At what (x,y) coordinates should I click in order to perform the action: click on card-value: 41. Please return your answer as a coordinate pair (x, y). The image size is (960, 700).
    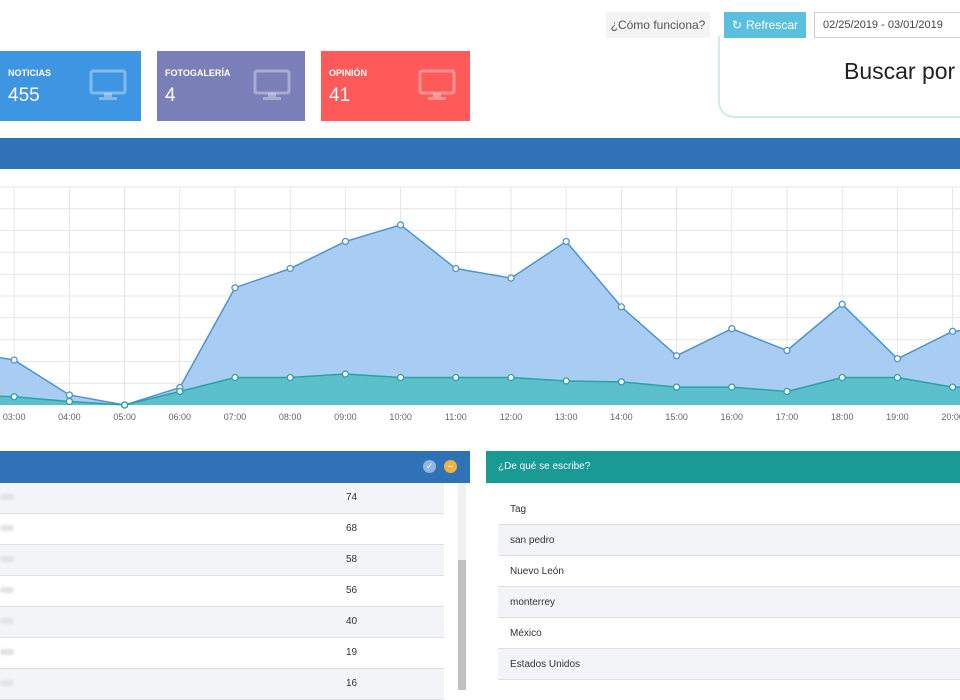
    Looking at the image, I should click on (340, 95).